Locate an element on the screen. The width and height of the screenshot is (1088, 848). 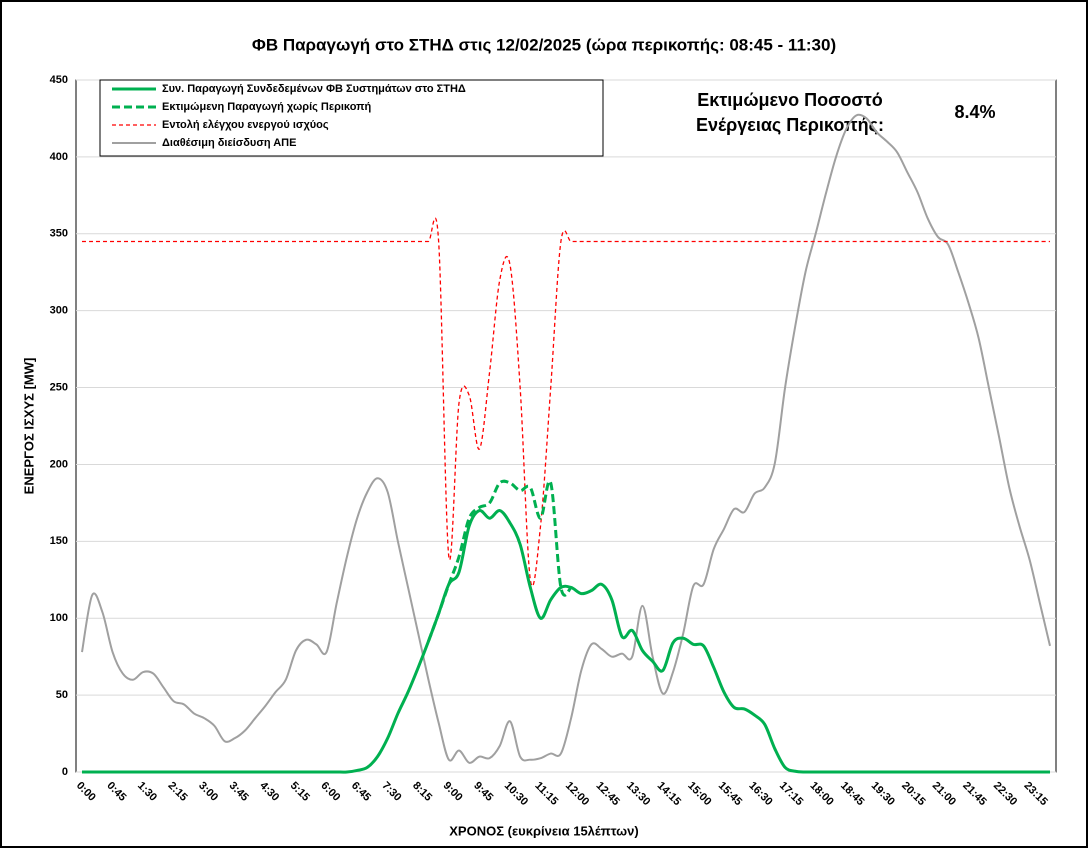
y-tick-label: 400 is located at coordinates (59, 157).